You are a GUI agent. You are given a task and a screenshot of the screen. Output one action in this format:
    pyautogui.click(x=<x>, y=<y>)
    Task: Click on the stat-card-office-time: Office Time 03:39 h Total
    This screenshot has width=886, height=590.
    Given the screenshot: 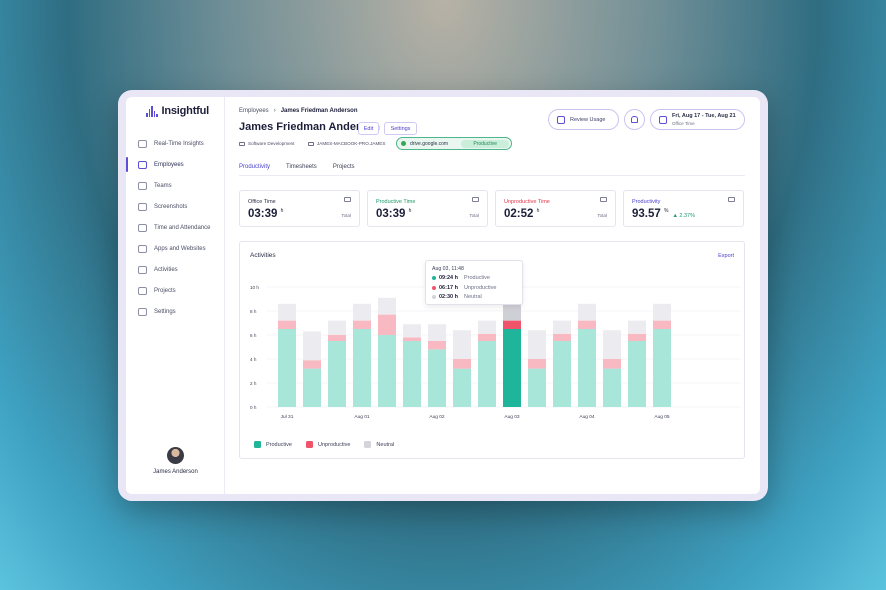 What is the action you would take?
    pyautogui.click(x=299, y=208)
    